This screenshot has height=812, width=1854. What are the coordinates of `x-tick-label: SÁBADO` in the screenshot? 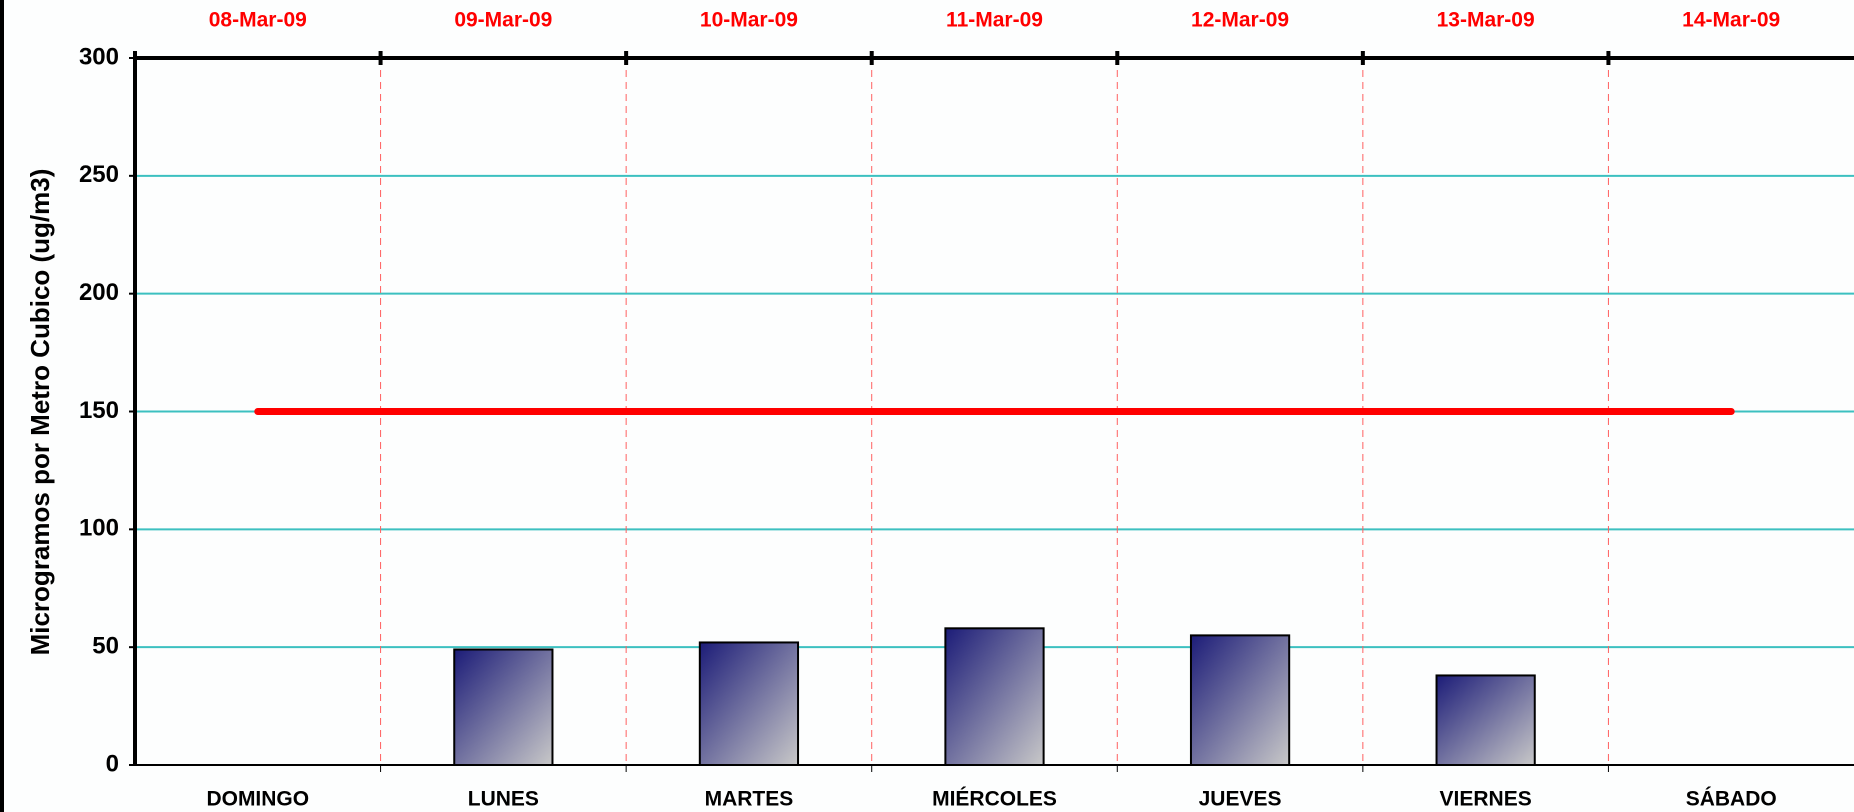 It's located at (1731, 799).